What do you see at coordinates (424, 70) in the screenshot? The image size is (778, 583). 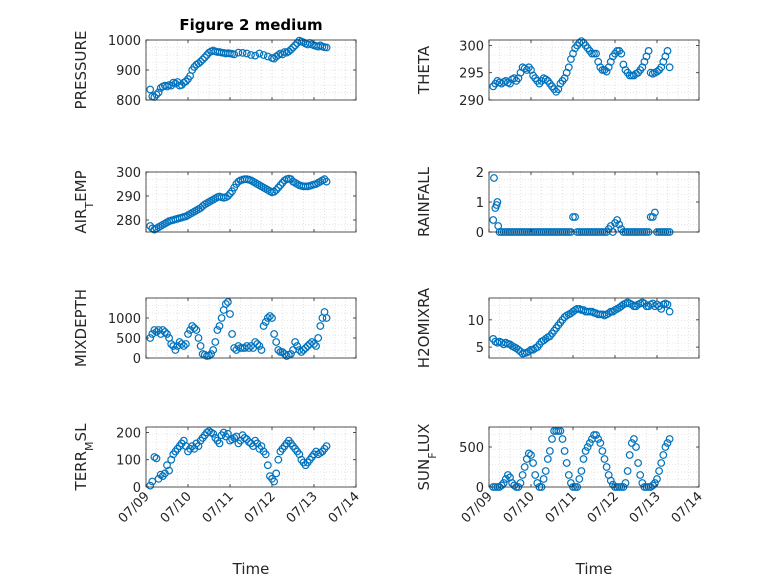 I see `y-axis-label: THETA` at bounding box center [424, 70].